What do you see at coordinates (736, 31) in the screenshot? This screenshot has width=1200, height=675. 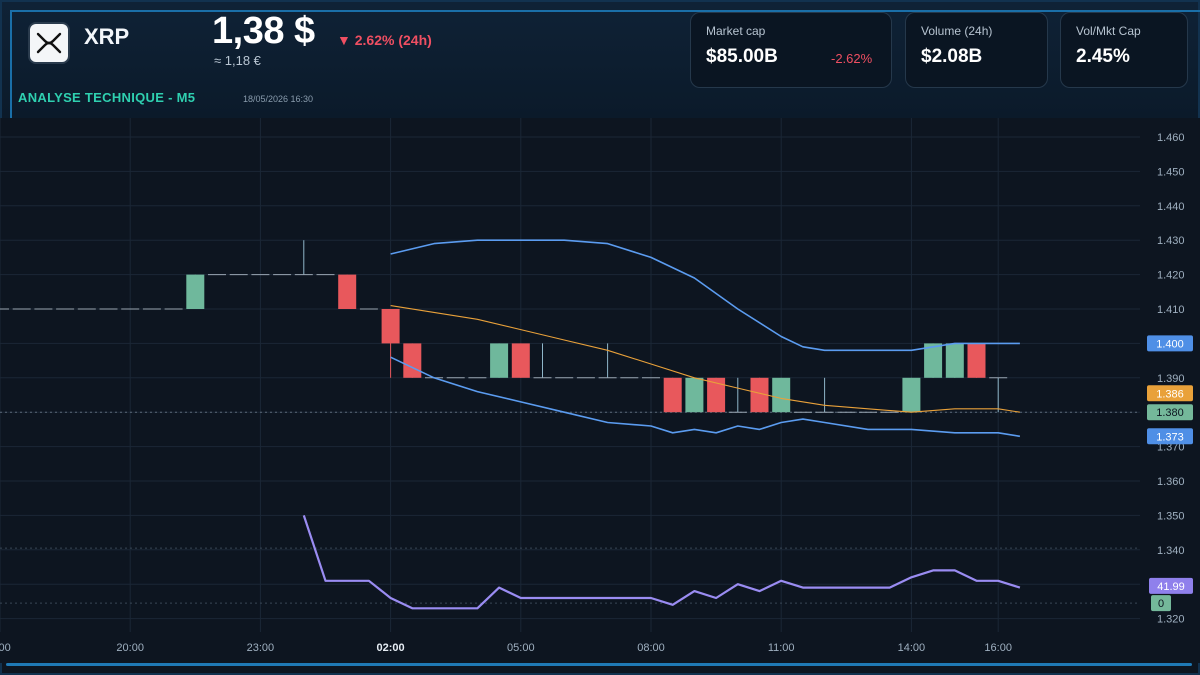 I see `market-cap-label: Market cap` at bounding box center [736, 31].